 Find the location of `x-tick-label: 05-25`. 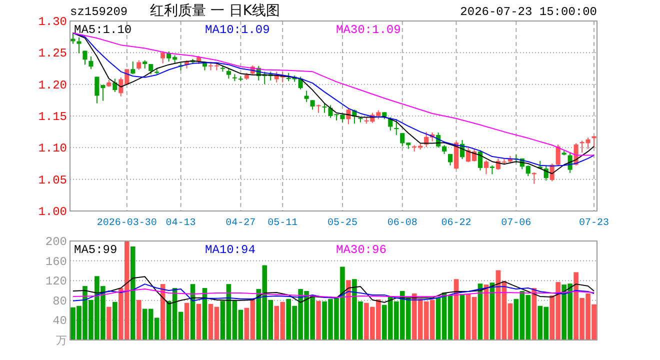

x-tick-label: 05-25 is located at coordinates (342, 223).